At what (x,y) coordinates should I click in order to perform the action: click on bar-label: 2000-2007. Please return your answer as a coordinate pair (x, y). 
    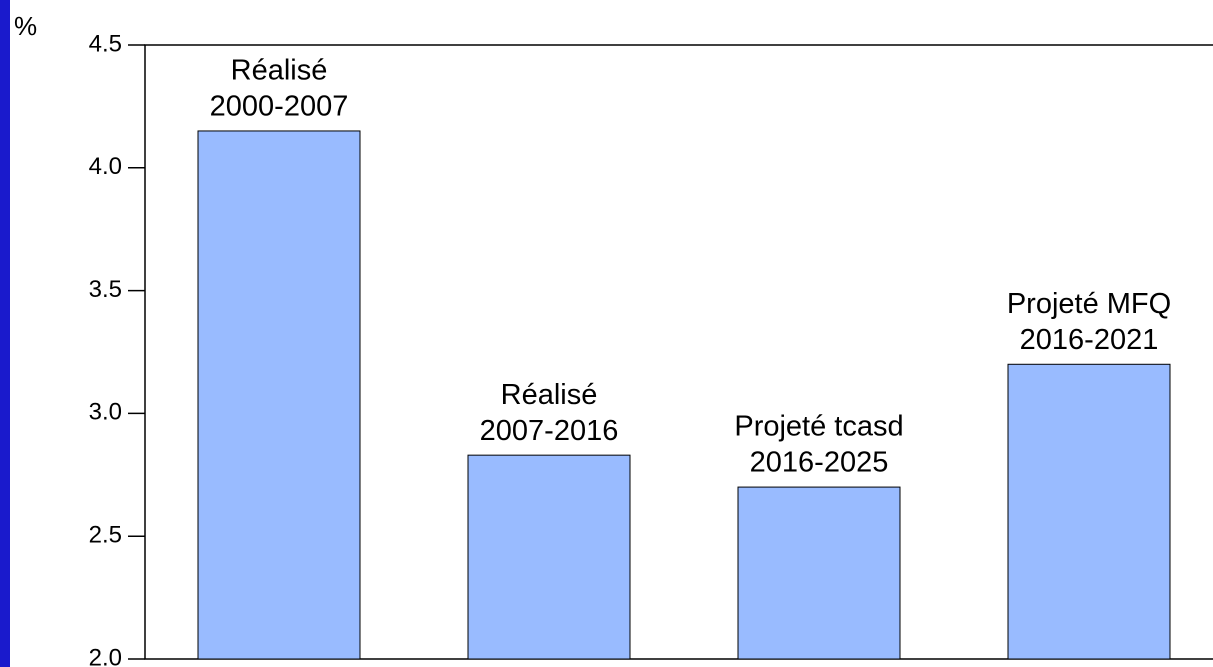
    Looking at the image, I should click on (279, 107).